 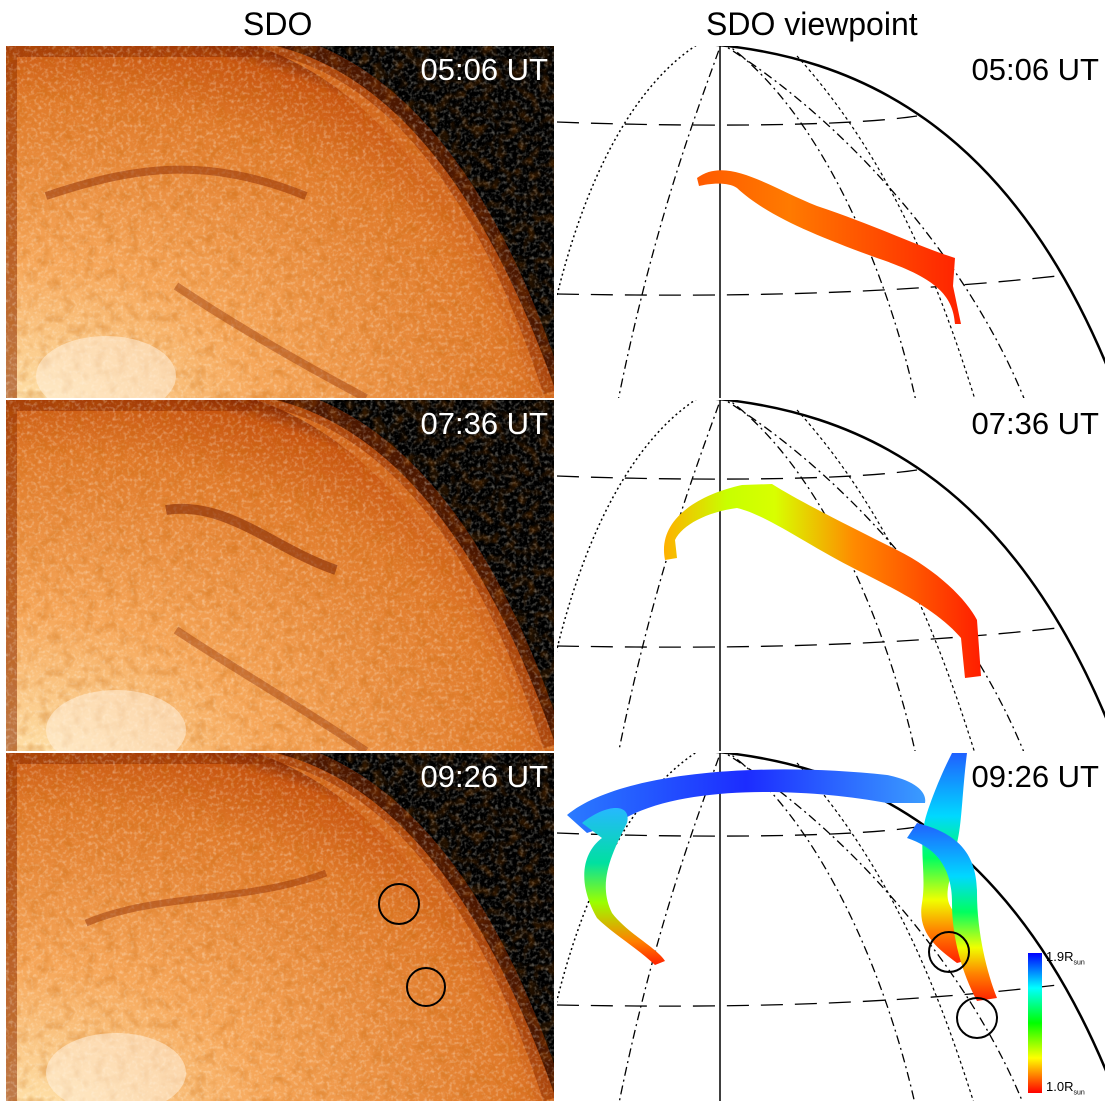 What do you see at coordinates (812, 24) in the screenshot?
I see `sdo-viewpoint-column-title: SDO viewpoint` at bounding box center [812, 24].